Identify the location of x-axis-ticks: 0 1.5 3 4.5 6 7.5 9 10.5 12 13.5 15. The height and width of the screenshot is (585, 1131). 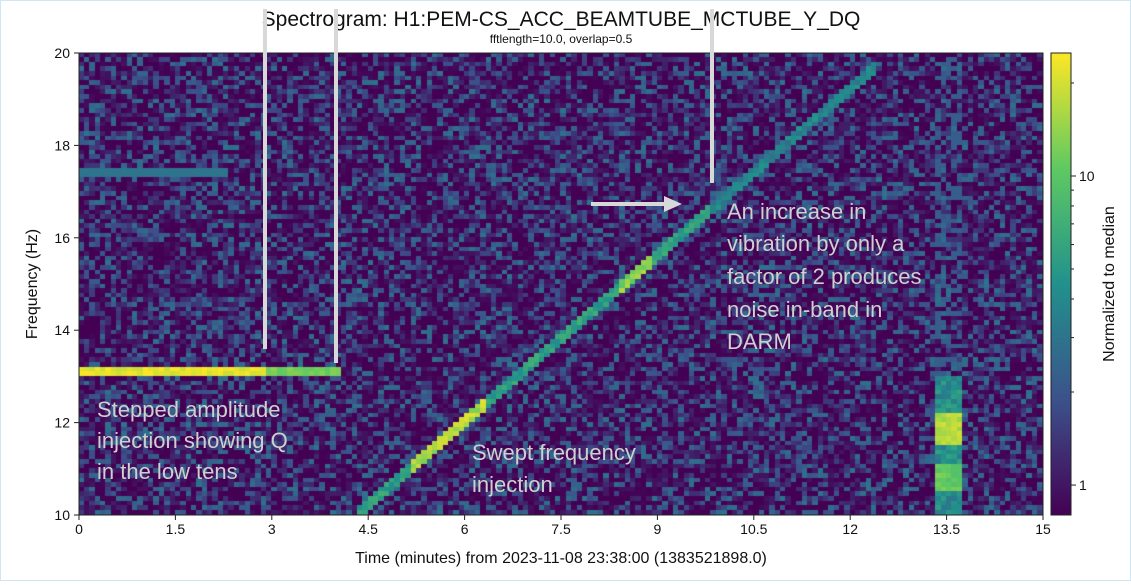
(563, 526).